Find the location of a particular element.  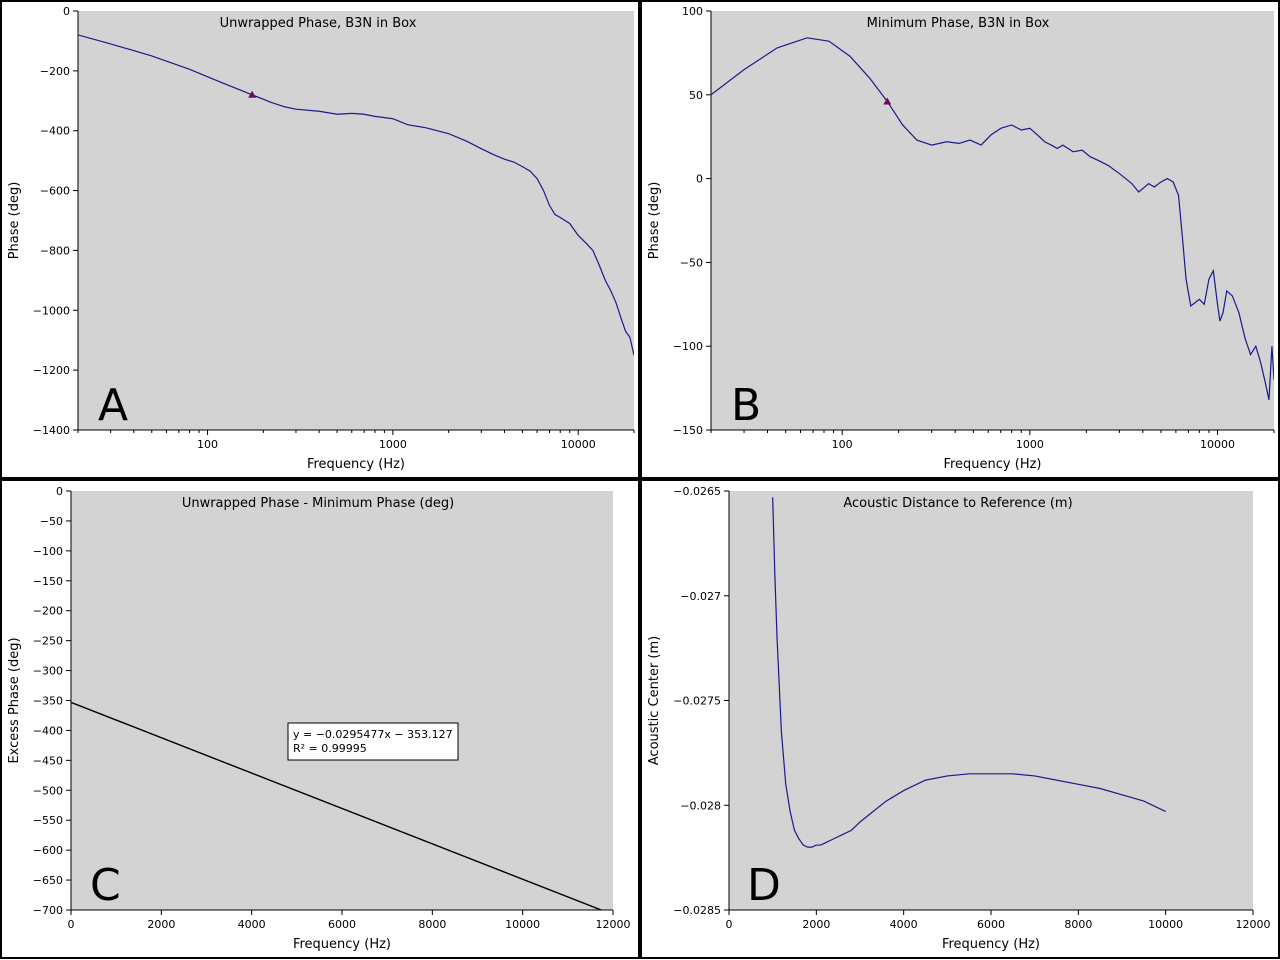

y-tick-label: −450 is located at coordinates (48, 760).